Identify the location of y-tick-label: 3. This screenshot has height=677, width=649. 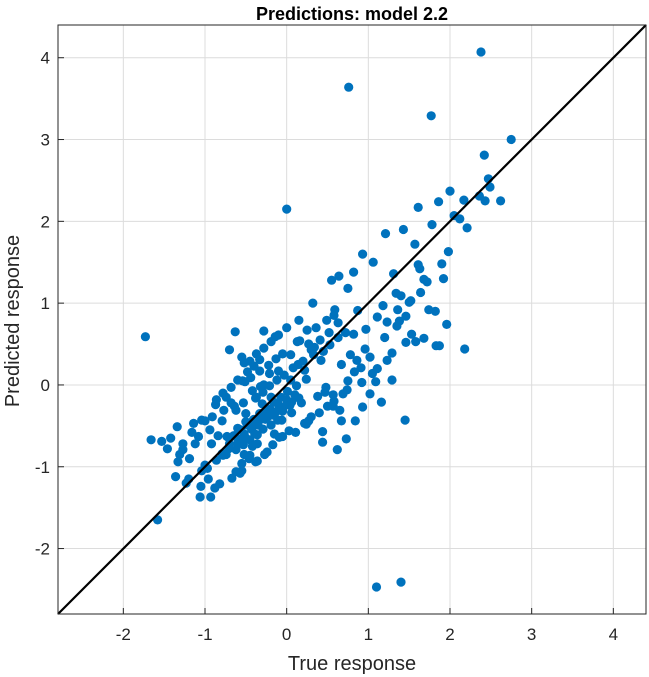
(45, 140).